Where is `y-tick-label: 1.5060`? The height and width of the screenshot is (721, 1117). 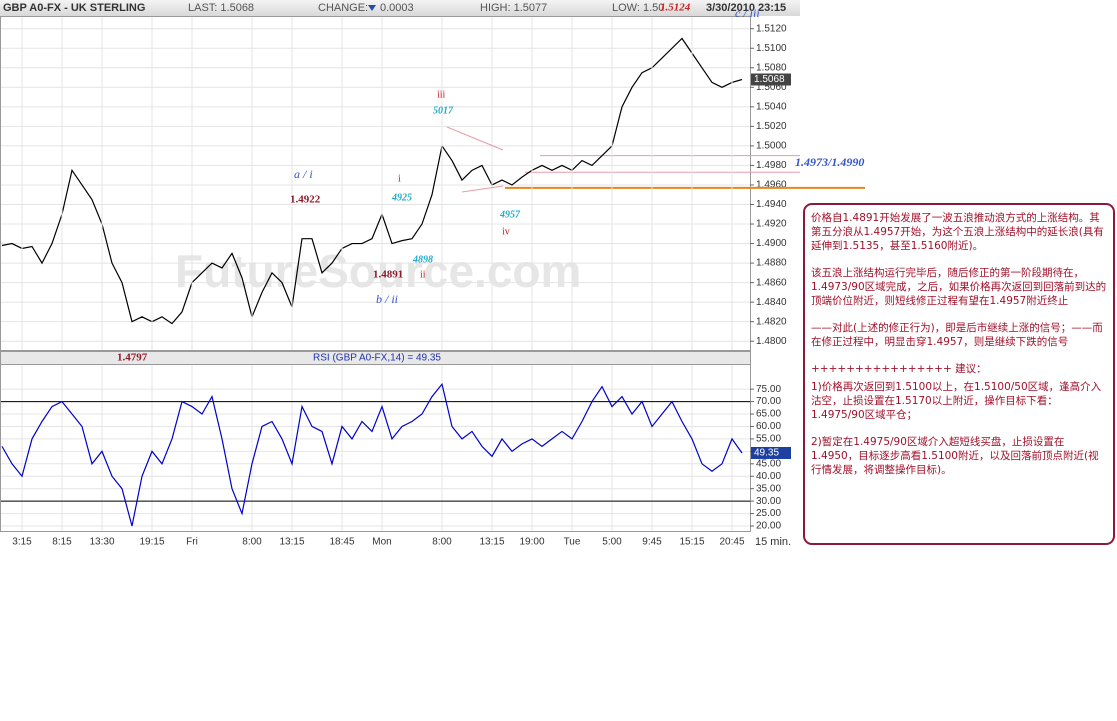
y-tick-label: 1.5060 is located at coordinates (771, 87).